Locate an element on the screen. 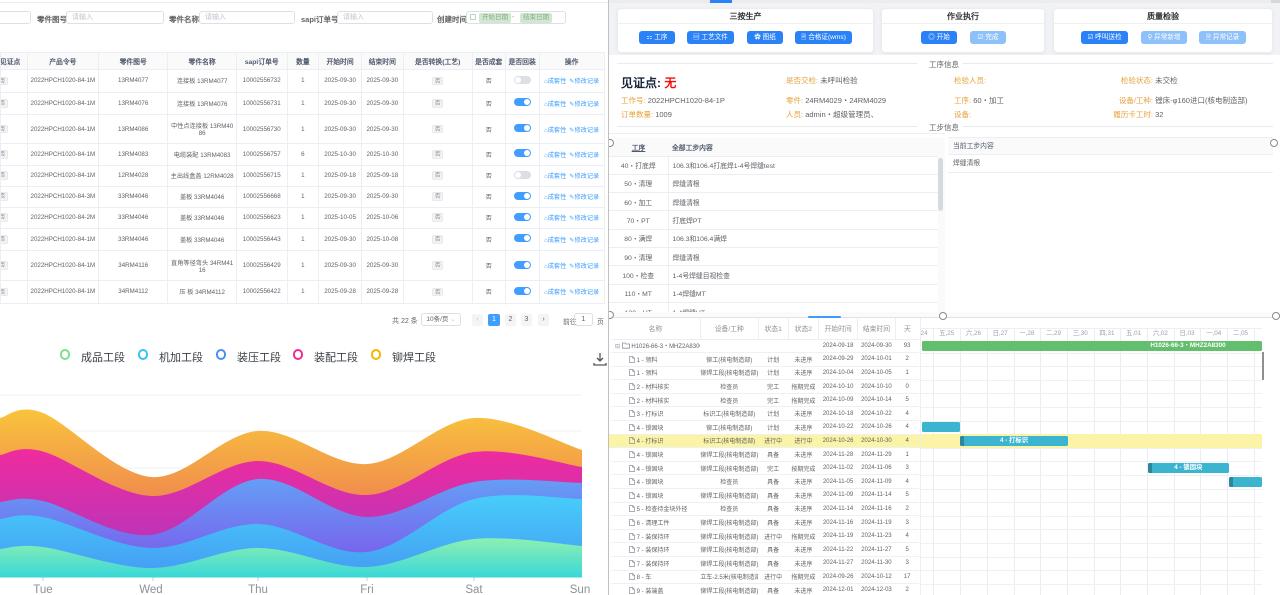 This screenshot has width=1280, height=595. svg-text: Sat is located at coordinates (474, 589).